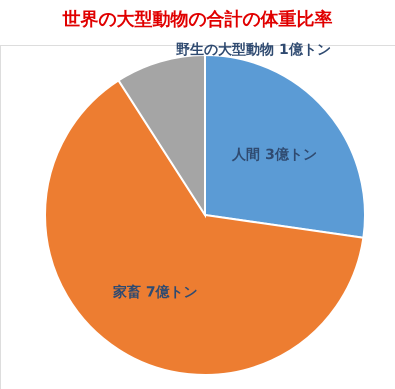 This screenshot has height=389, width=395. I want to click on slice-label: 野生の大型動物 1億トン, so click(253, 49).